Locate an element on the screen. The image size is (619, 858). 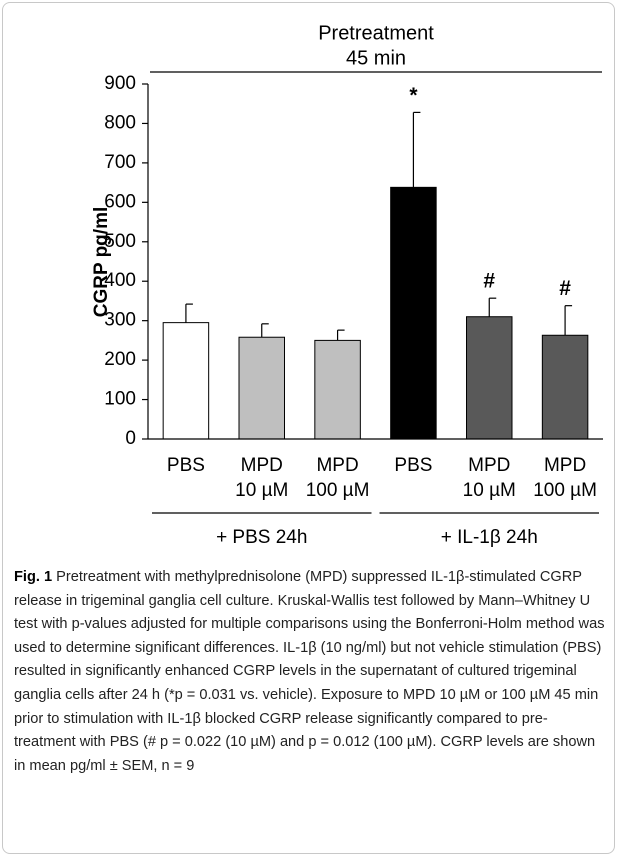
y-tick-label: 800 is located at coordinates (120, 122).